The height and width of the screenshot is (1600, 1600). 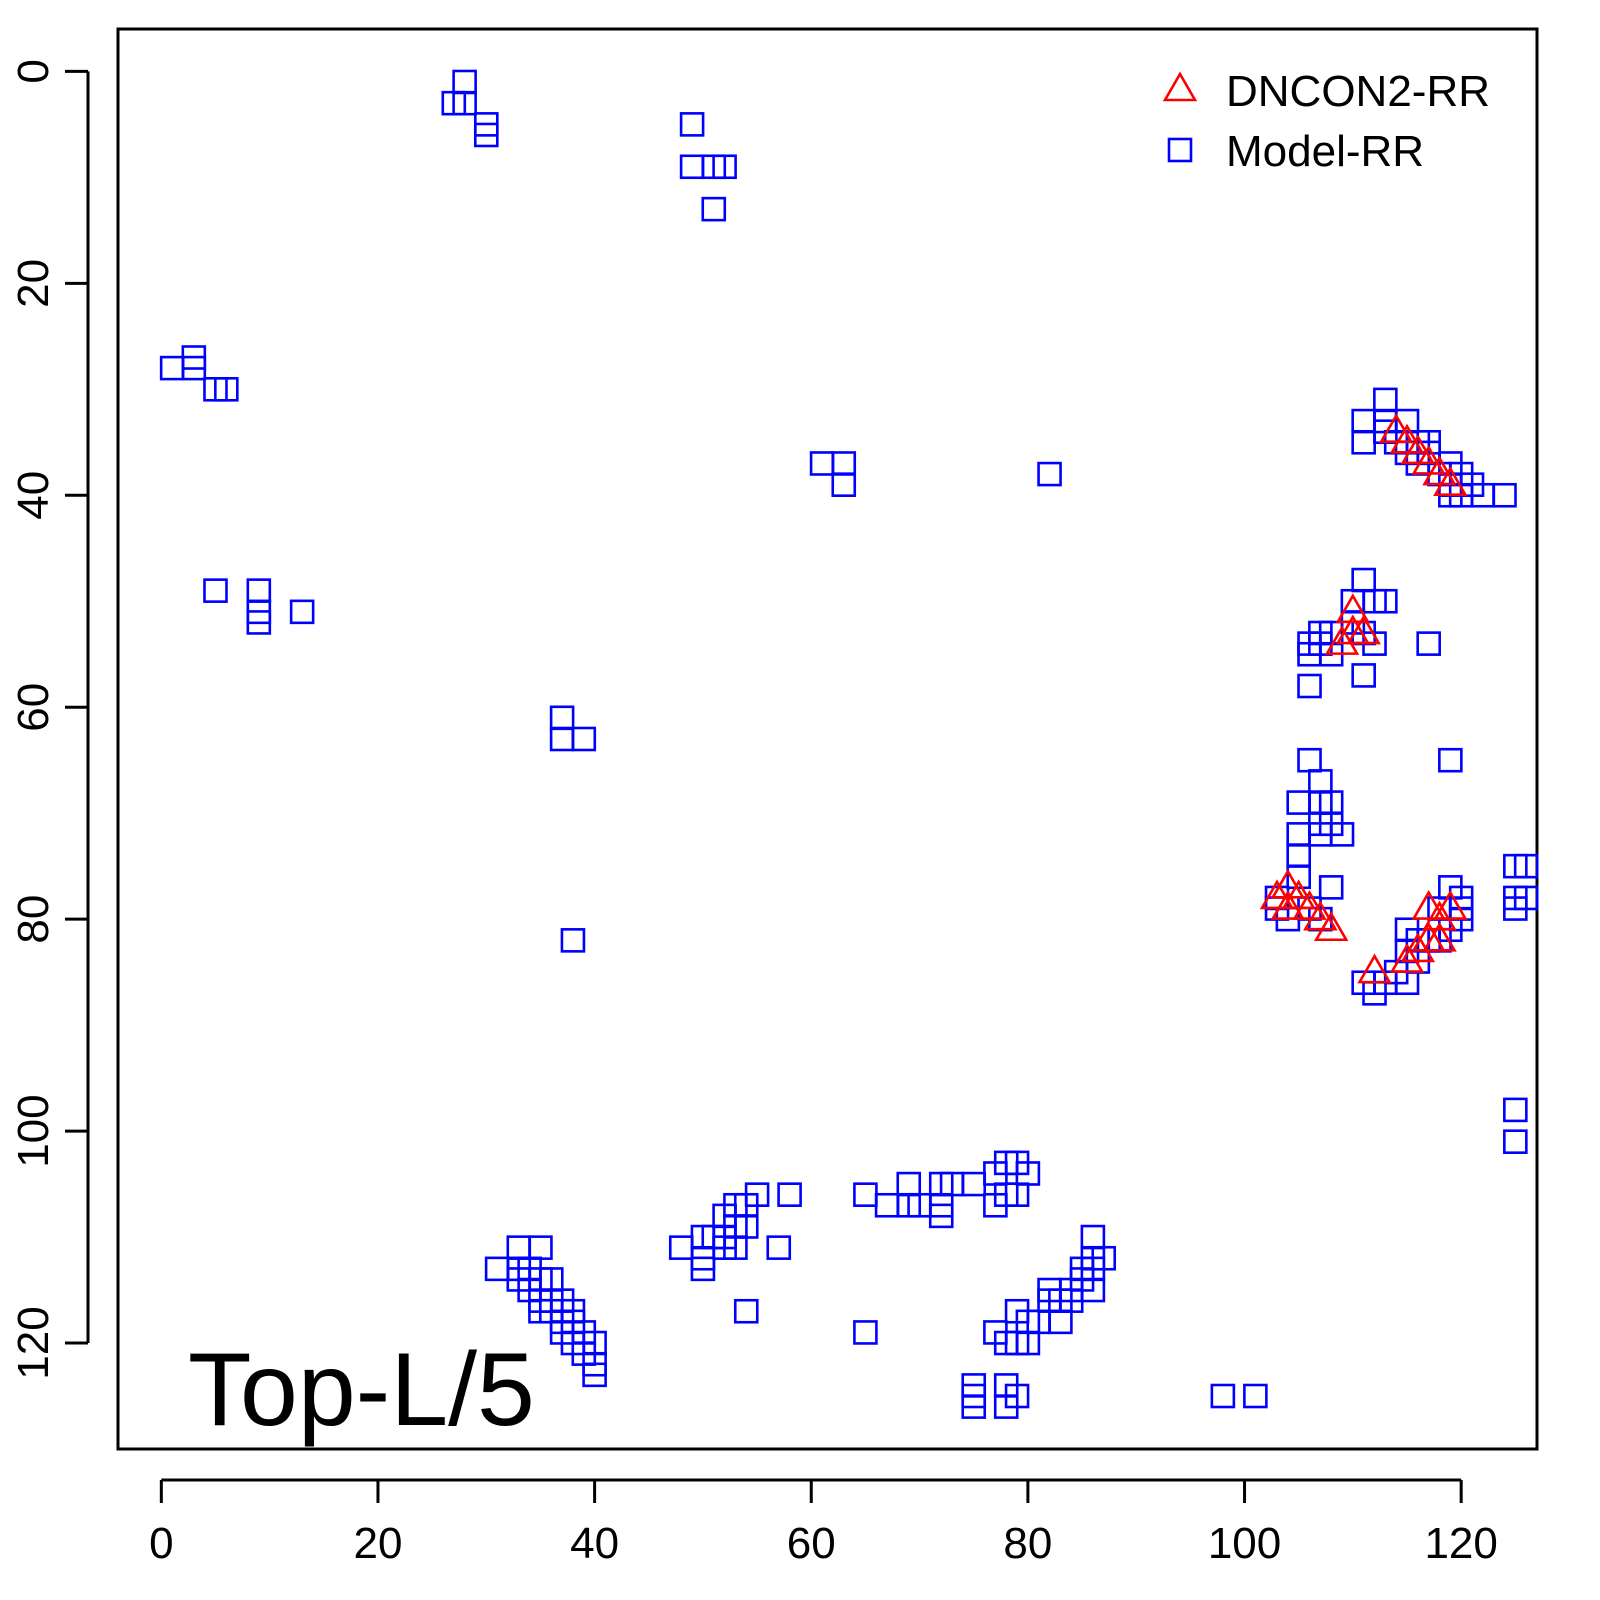 What do you see at coordinates (594, 1543) in the screenshot?
I see `x-tick-label: 40` at bounding box center [594, 1543].